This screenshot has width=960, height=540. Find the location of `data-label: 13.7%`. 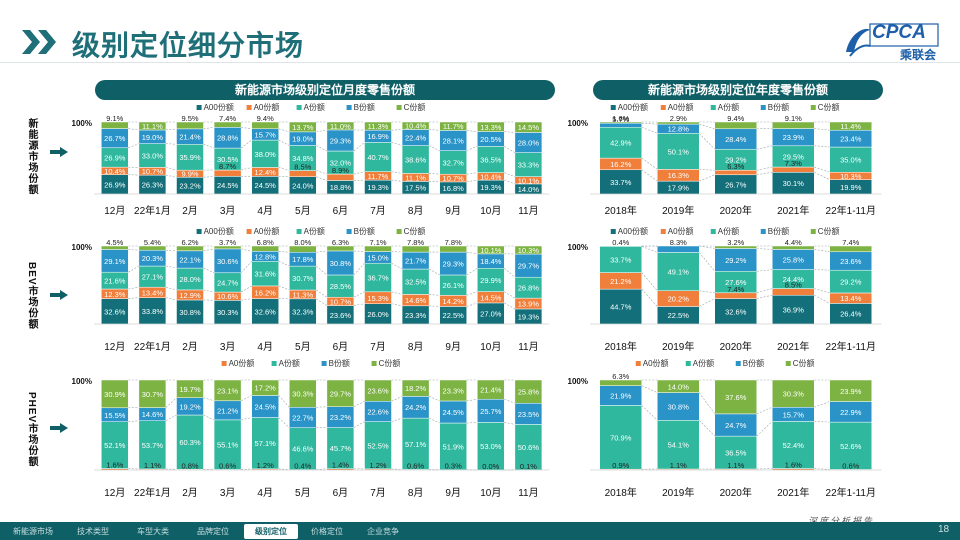

data-label: 13.7% is located at coordinates (303, 127).